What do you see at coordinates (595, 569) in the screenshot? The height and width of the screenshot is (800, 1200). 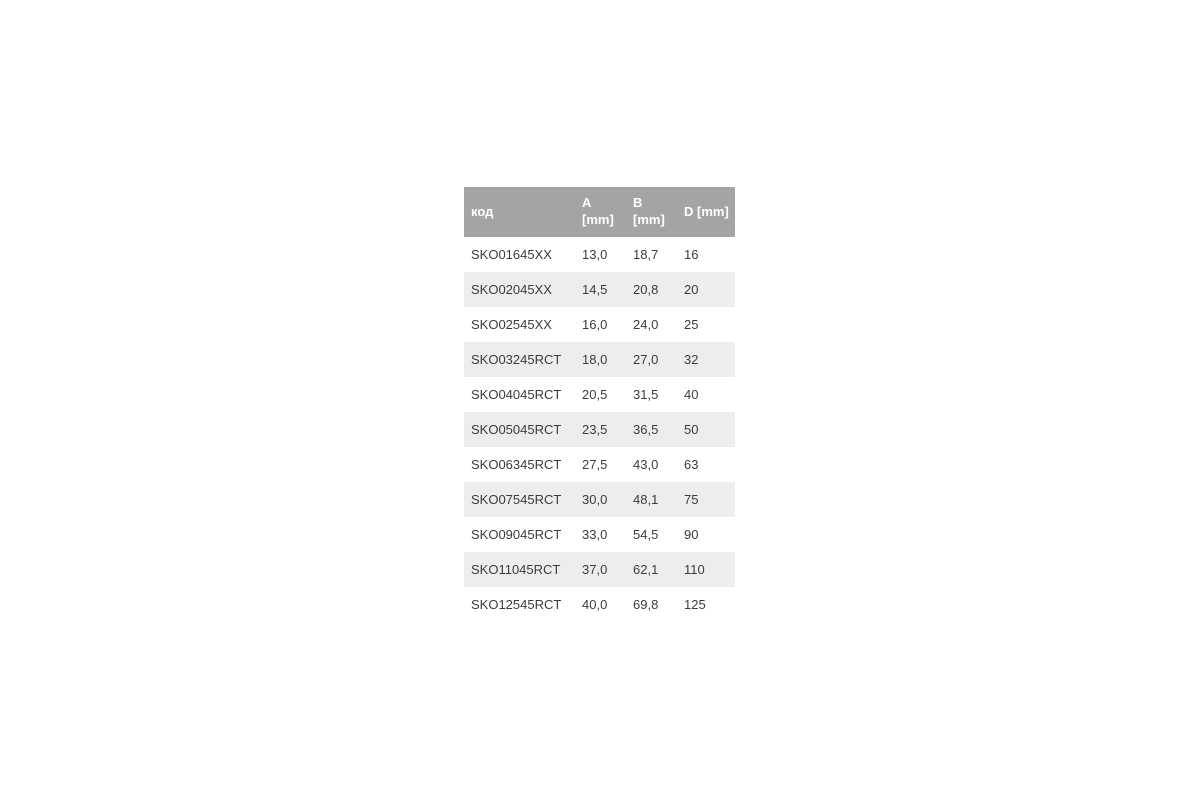 I see `cell-a: 37,0` at bounding box center [595, 569].